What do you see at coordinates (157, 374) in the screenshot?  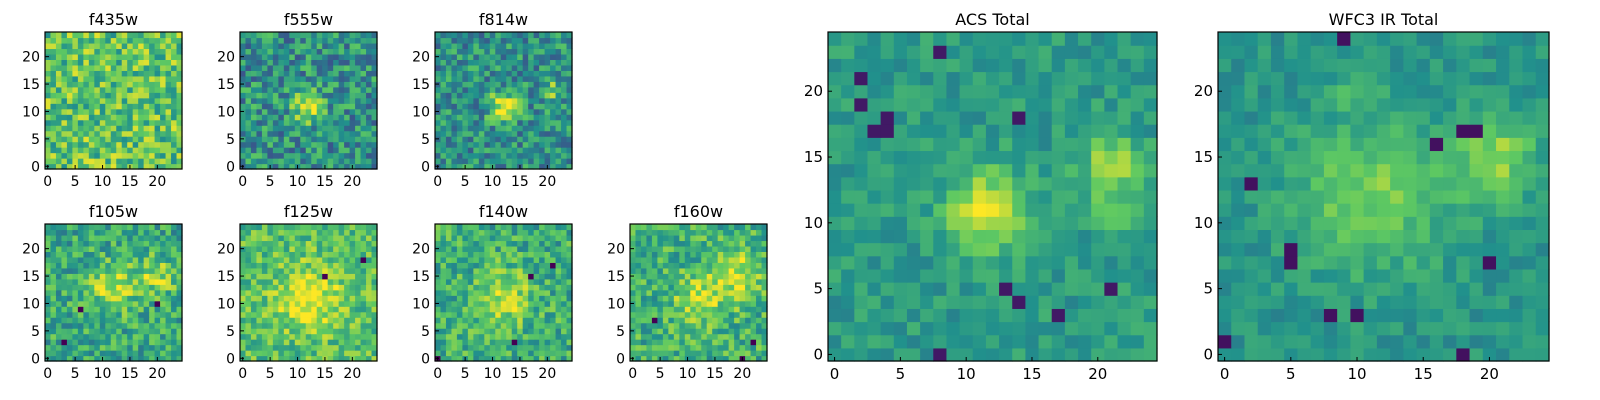 I see `x-tick-label: 20` at bounding box center [157, 374].